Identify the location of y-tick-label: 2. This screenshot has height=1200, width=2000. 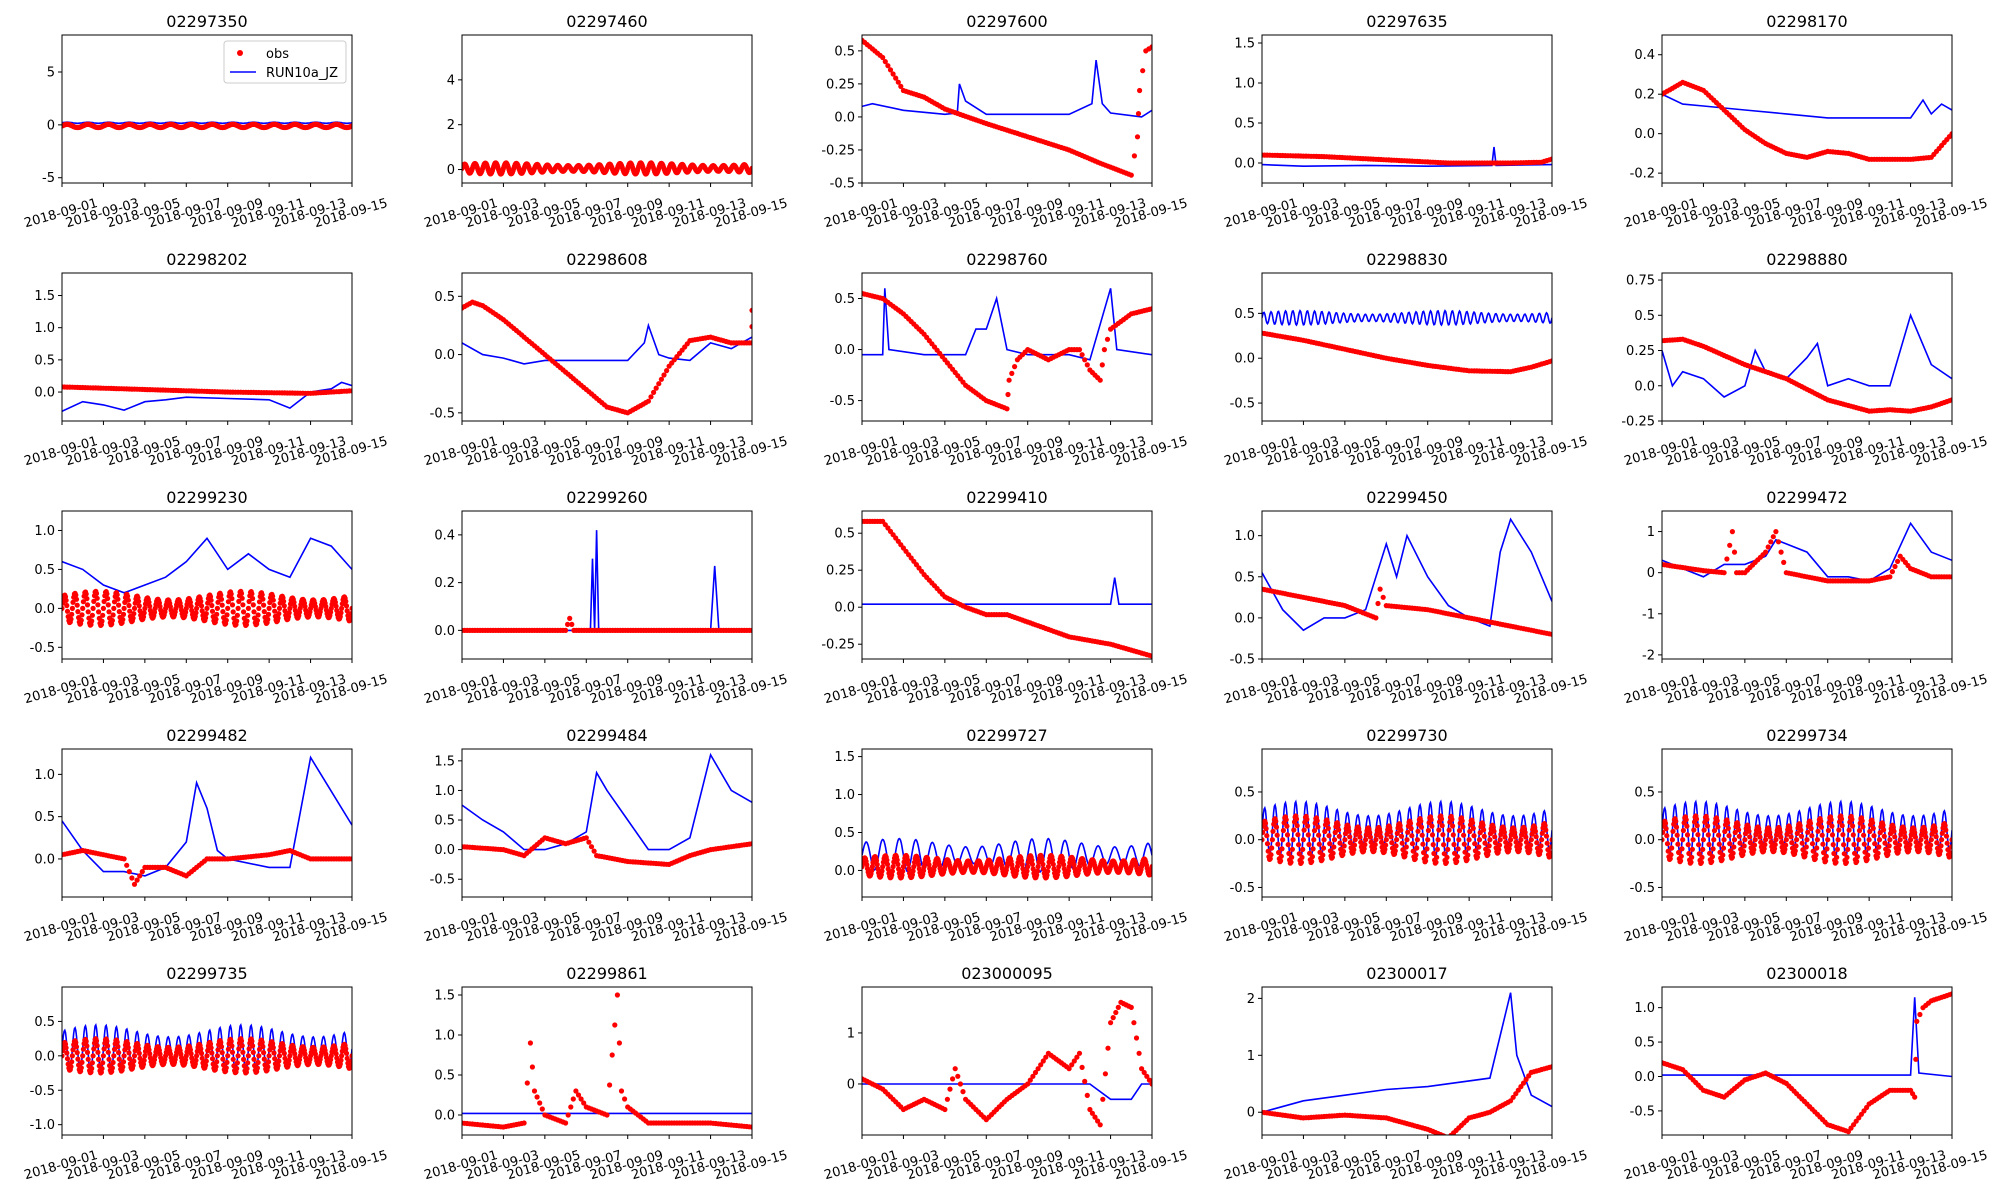
(451, 125).